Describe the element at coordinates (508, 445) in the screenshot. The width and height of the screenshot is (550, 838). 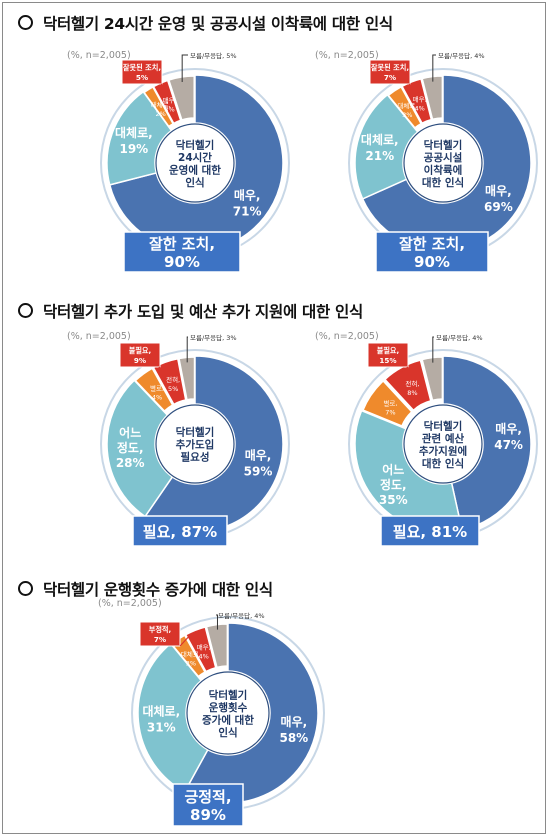
I see `slice-value-label: 47%` at that location.